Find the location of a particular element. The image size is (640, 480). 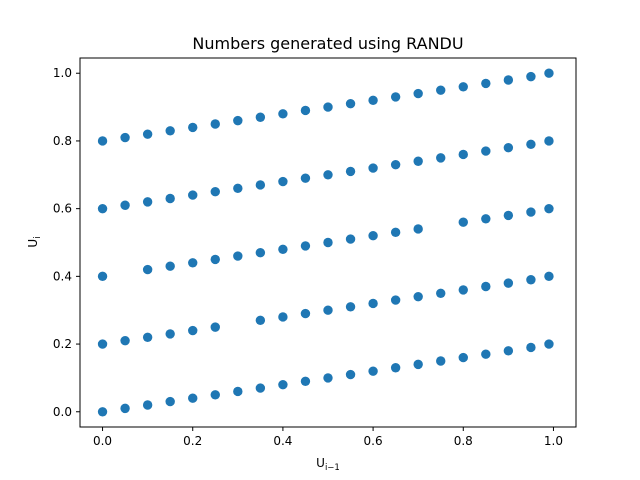

y-tick-label: 0.4 is located at coordinates (62, 276).